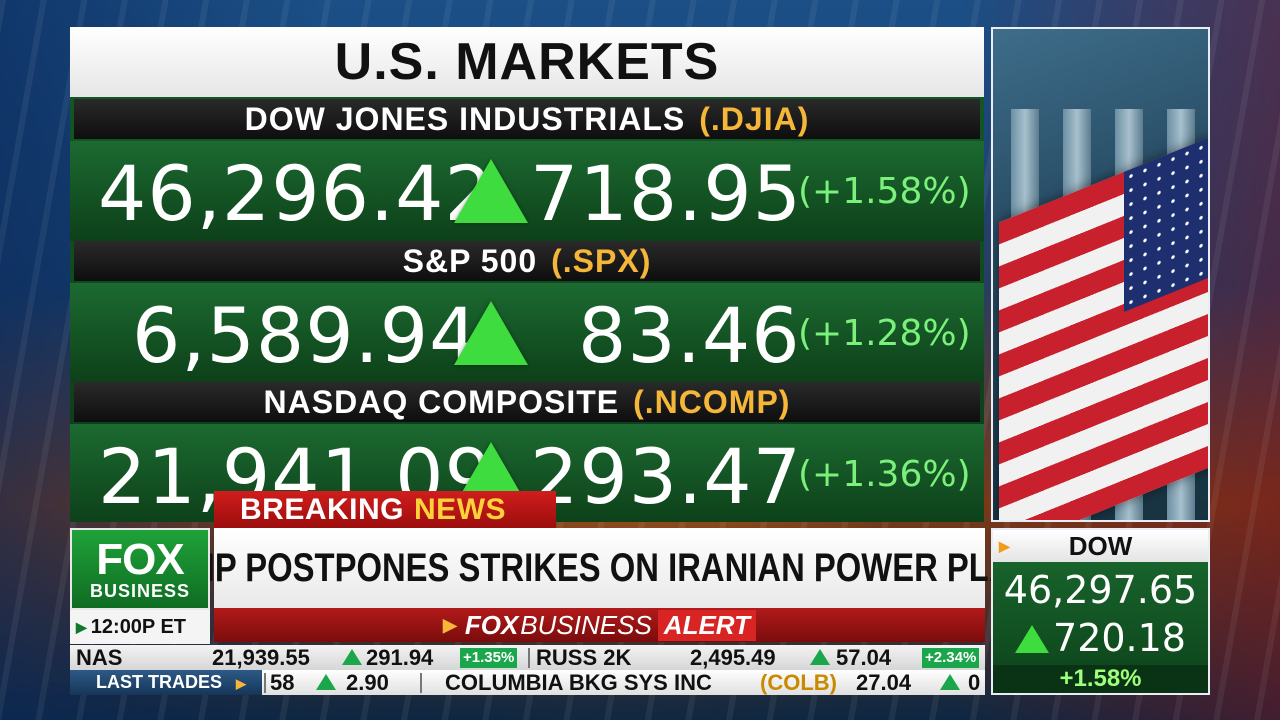 The width and height of the screenshot is (1280, 720). What do you see at coordinates (140, 559) in the screenshot?
I see `logo-fox: FOX` at bounding box center [140, 559].